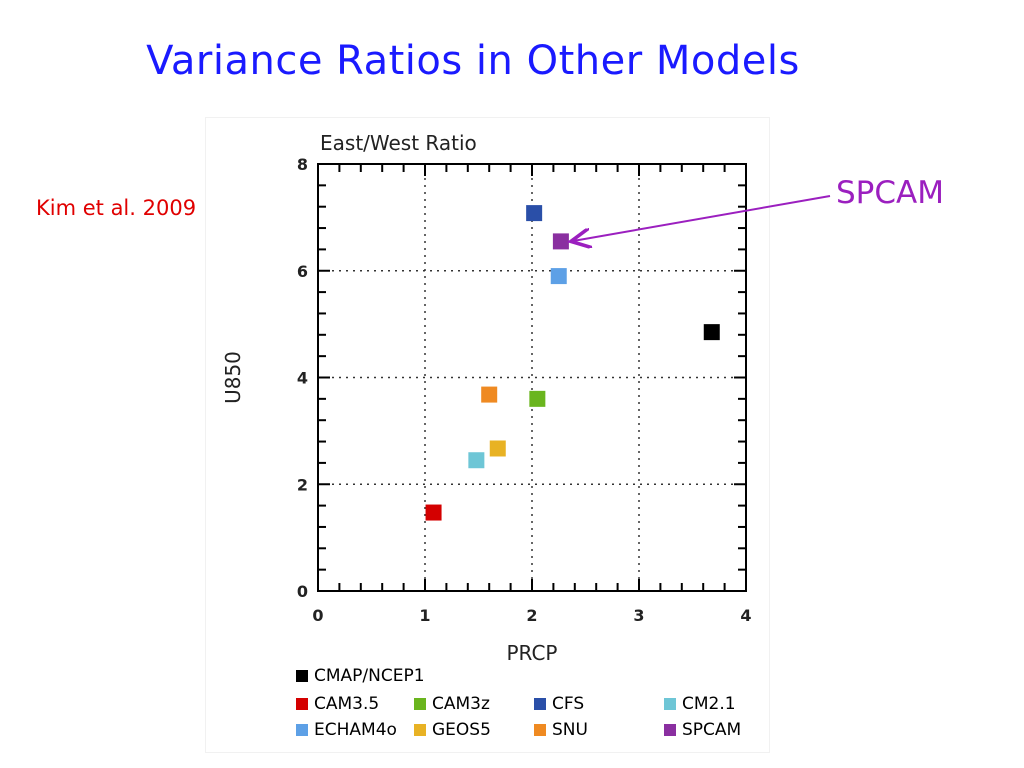 This screenshot has width=1024, height=768. Describe the element at coordinates (317, 615) in the screenshot. I see `x-tick-label: 0` at that location.